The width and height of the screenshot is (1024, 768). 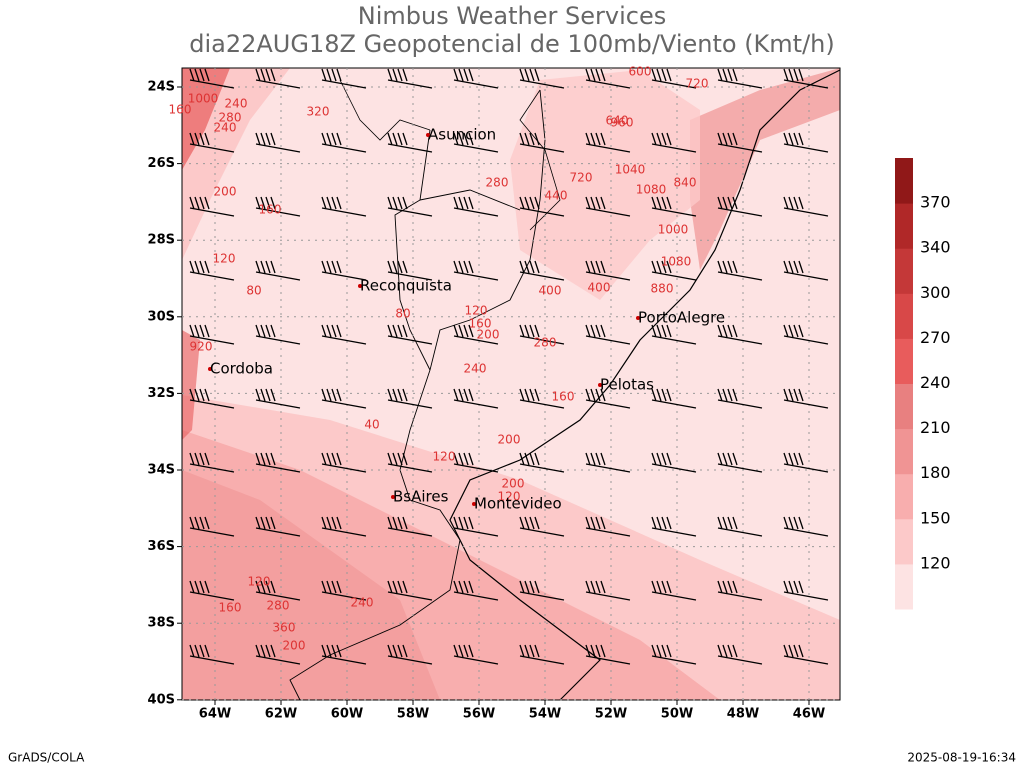 I want to click on colorbar-label: 120, so click(x=935, y=562).